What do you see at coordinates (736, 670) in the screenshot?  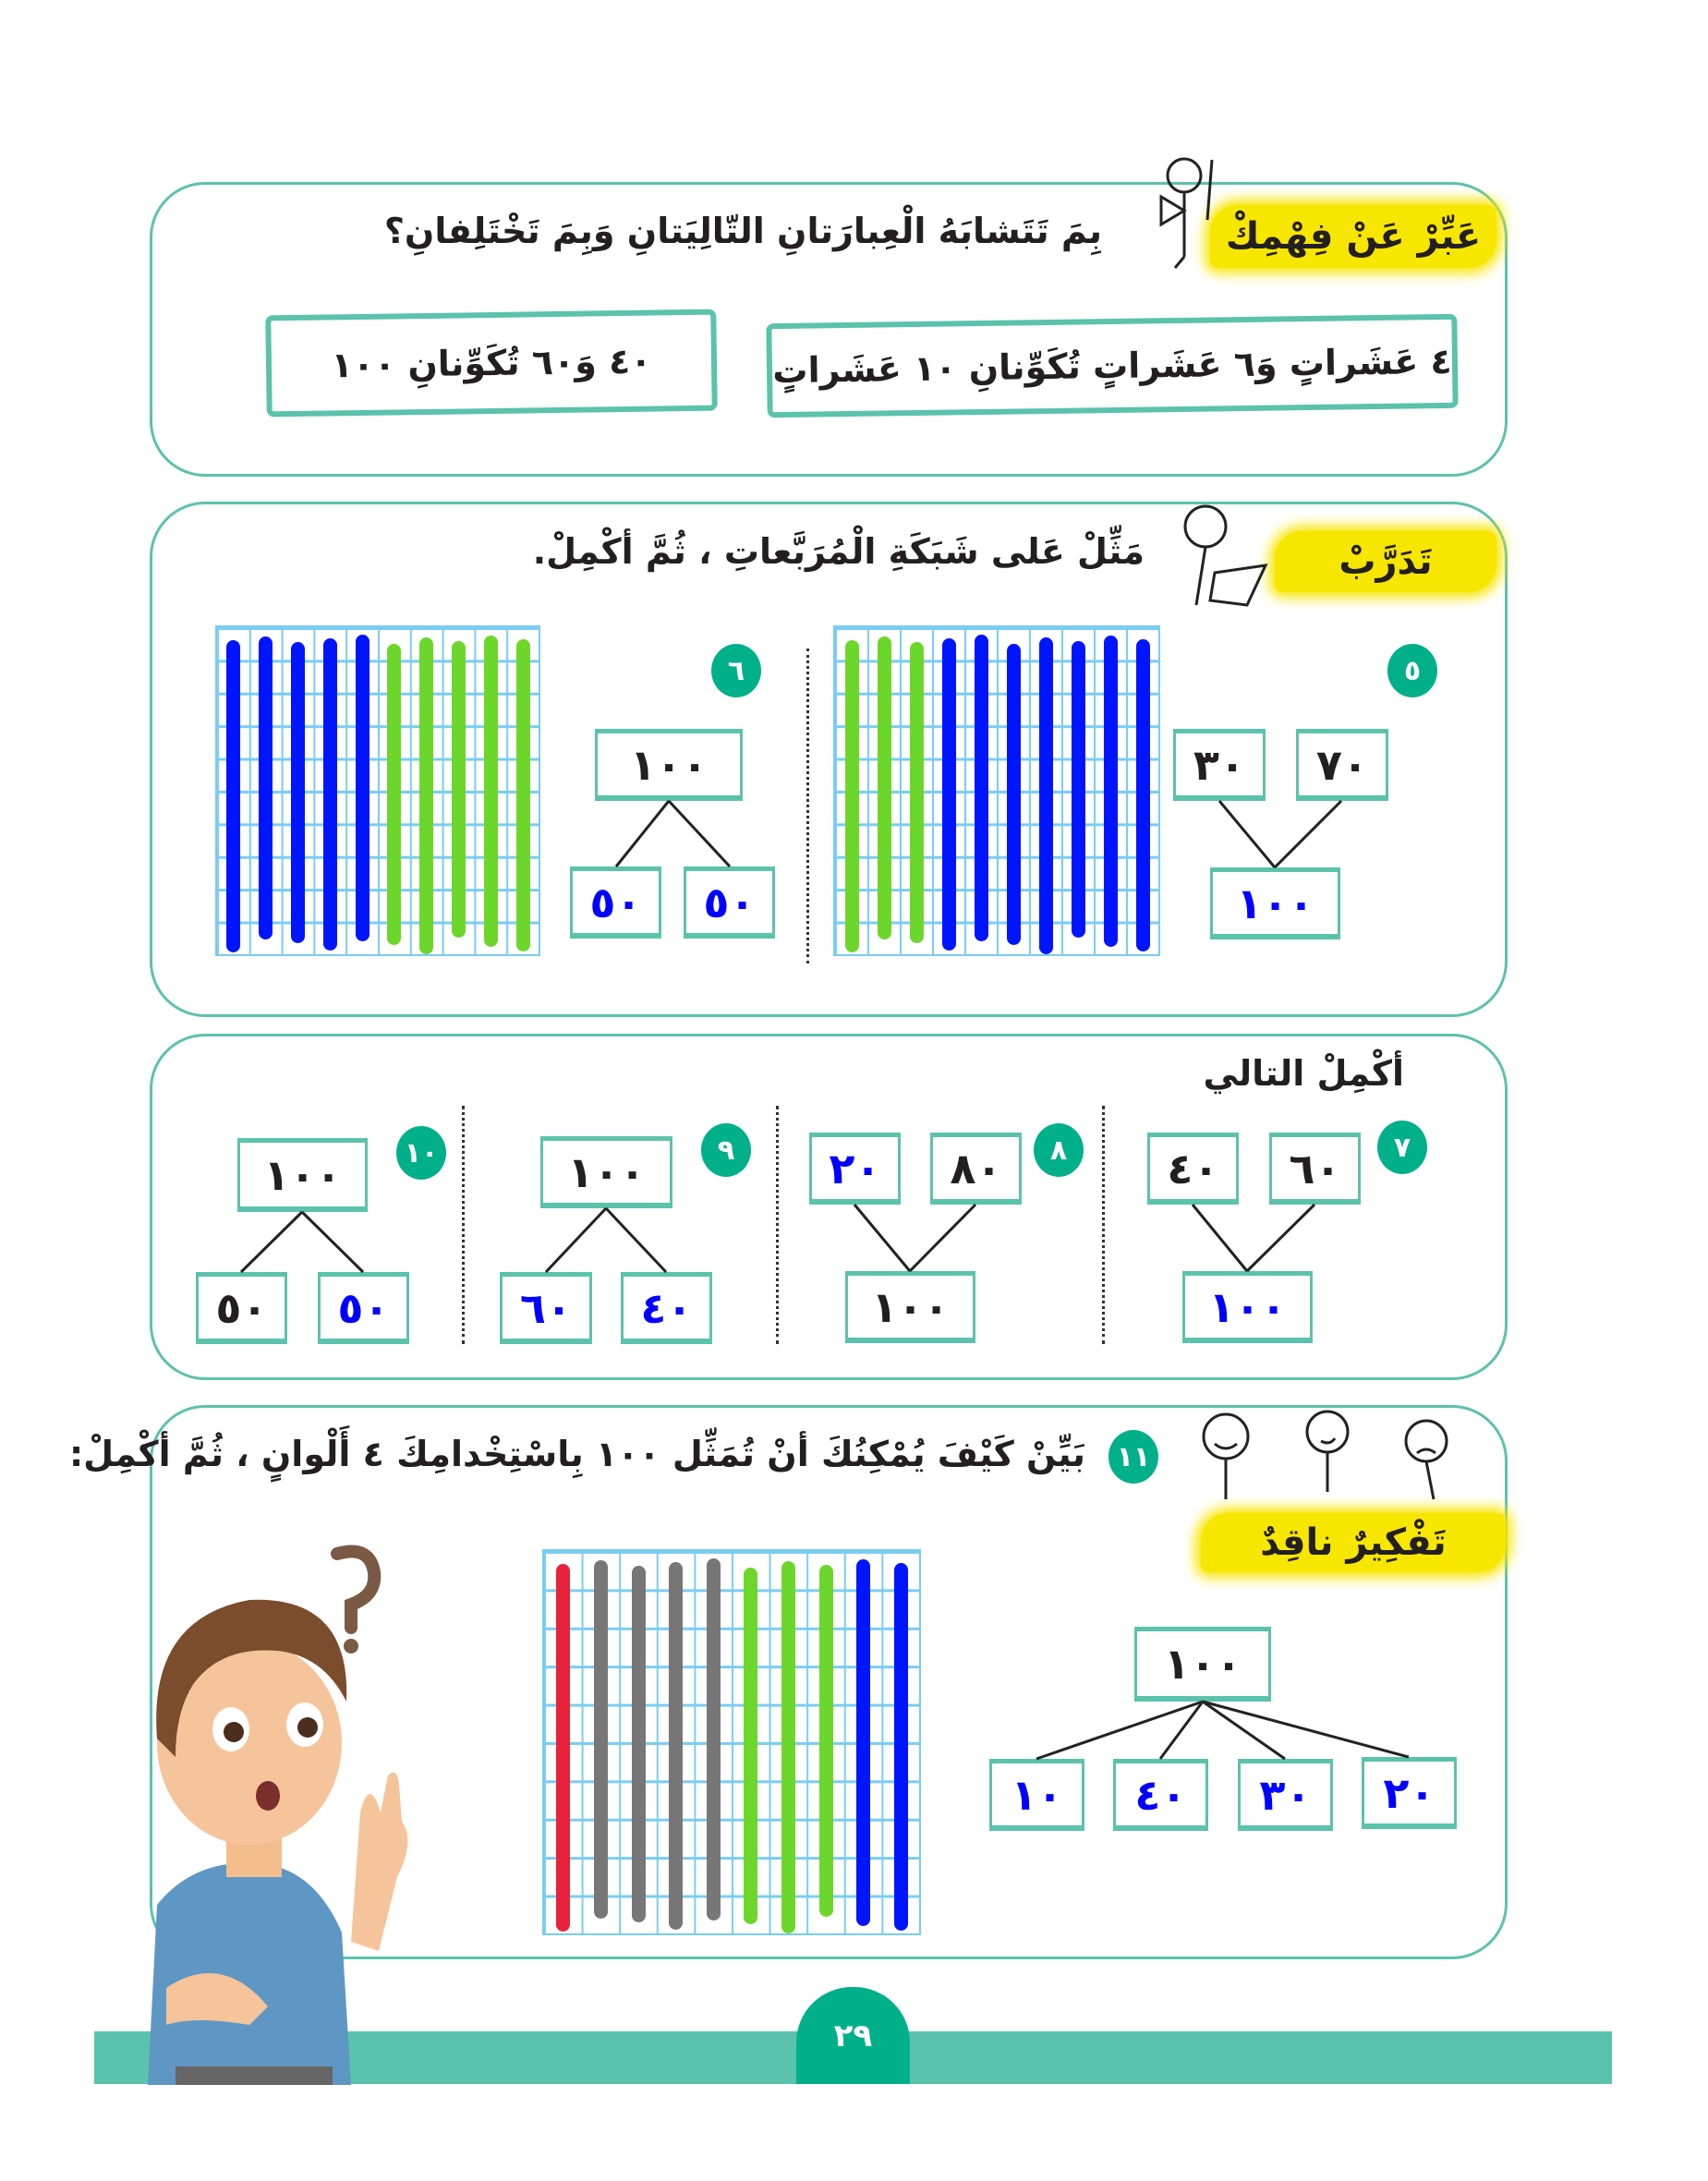 I see `exercise-6-badge: ٦` at bounding box center [736, 670].